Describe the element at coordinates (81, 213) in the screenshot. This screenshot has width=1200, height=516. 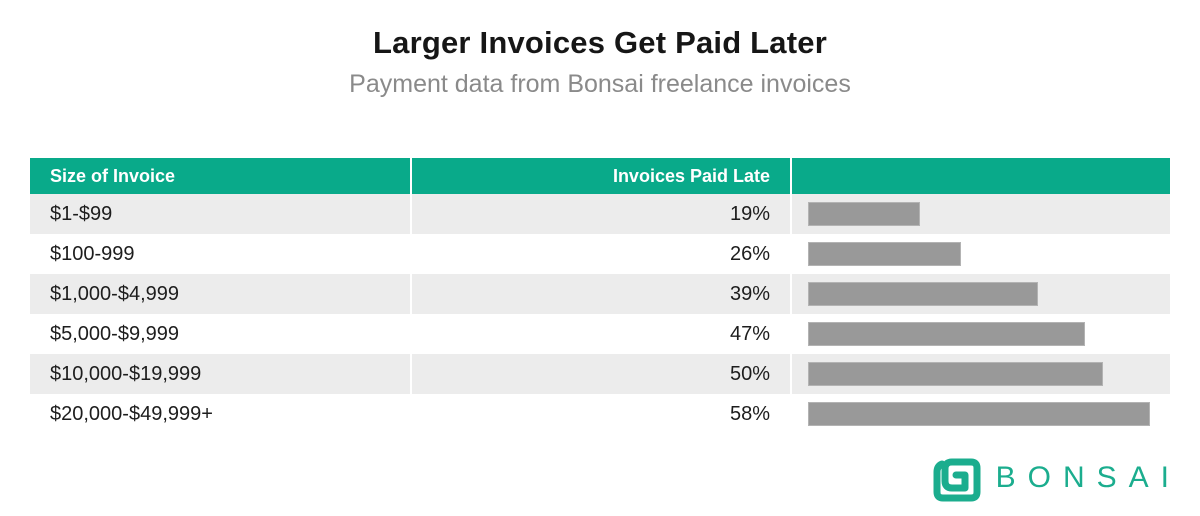
I see `invoice-size-label: $1-$99` at that location.